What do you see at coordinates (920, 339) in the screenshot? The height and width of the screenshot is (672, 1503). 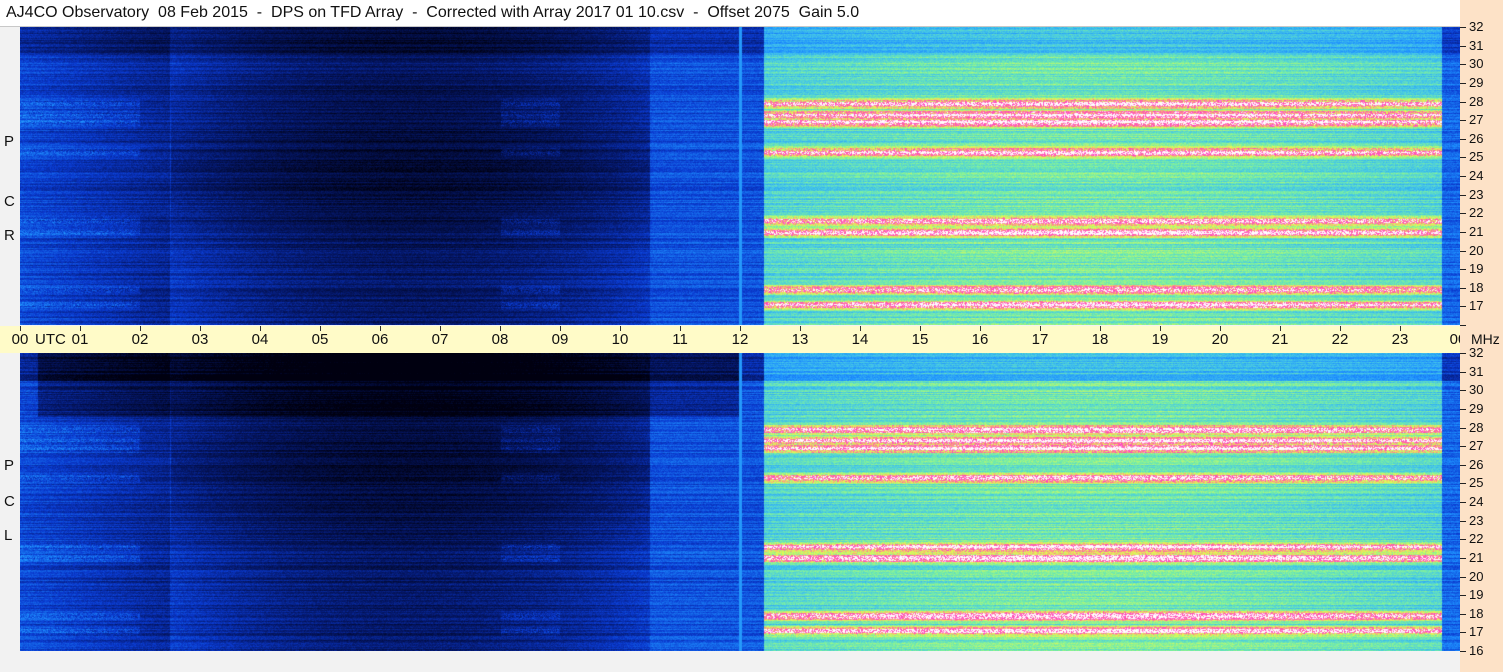 I see `time-tick-label: 15` at bounding box center [920, 339].